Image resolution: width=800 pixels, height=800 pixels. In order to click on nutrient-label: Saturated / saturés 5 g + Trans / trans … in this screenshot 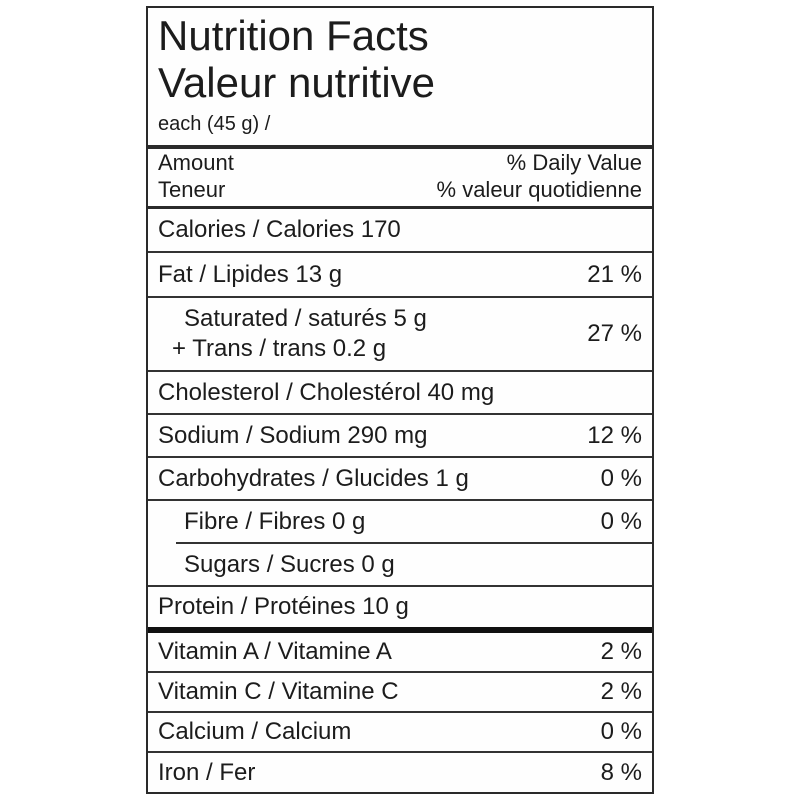, I will do `click(292, 334)`.